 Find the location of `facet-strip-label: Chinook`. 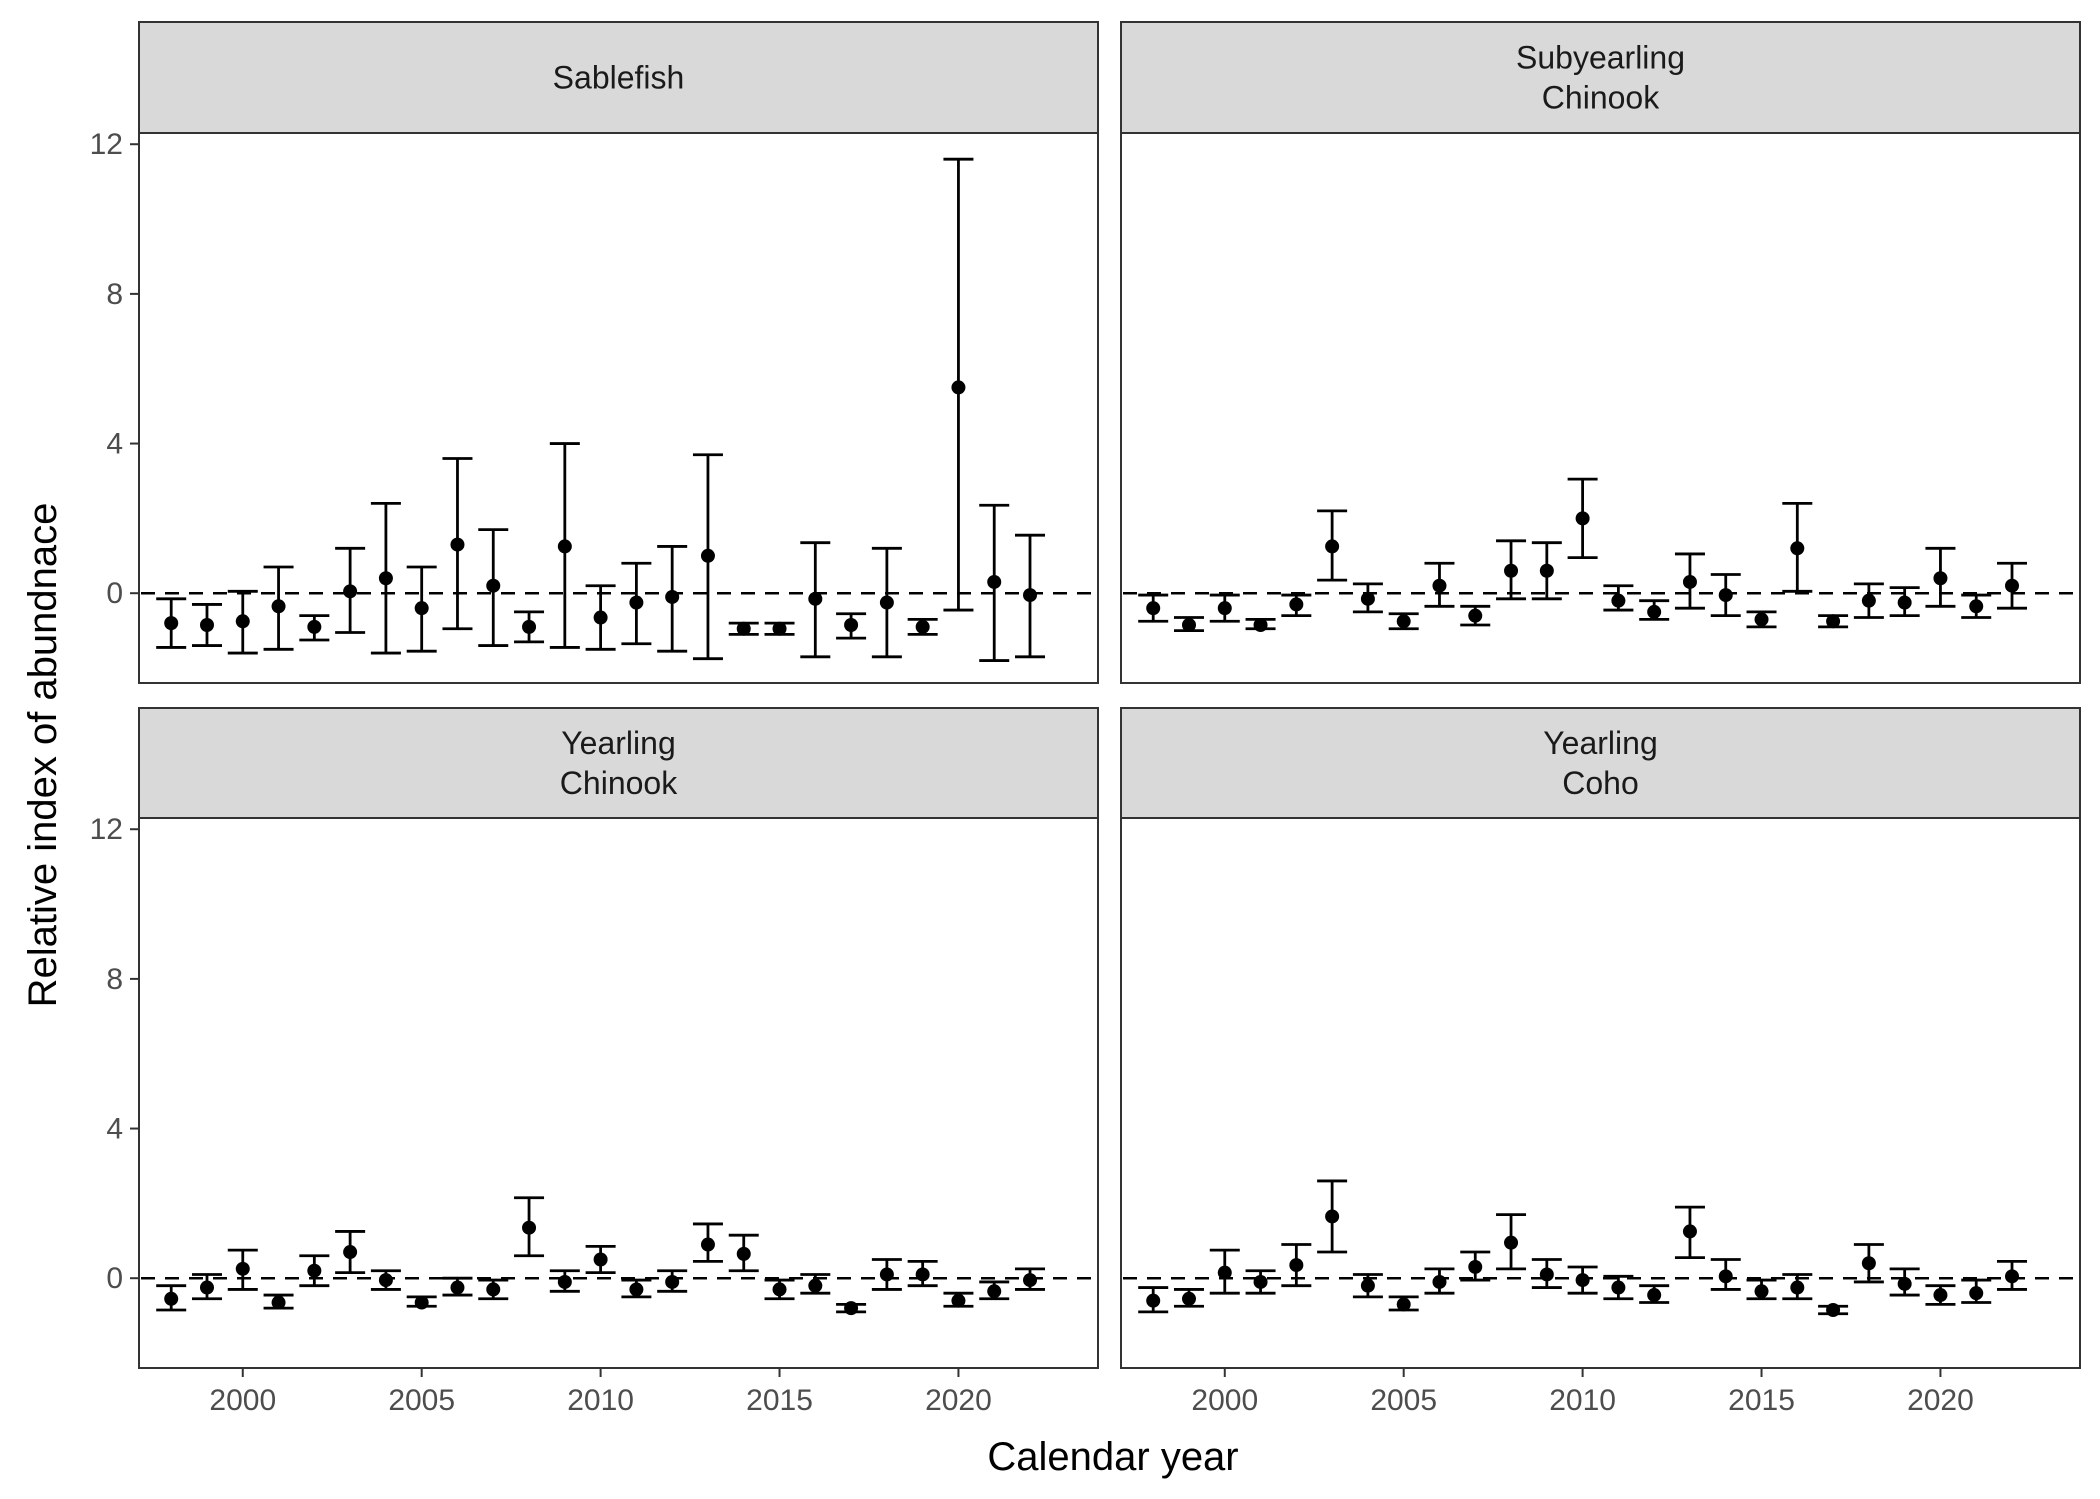

facet-strip-label: Chinook is located at coordinates (1601, 98).